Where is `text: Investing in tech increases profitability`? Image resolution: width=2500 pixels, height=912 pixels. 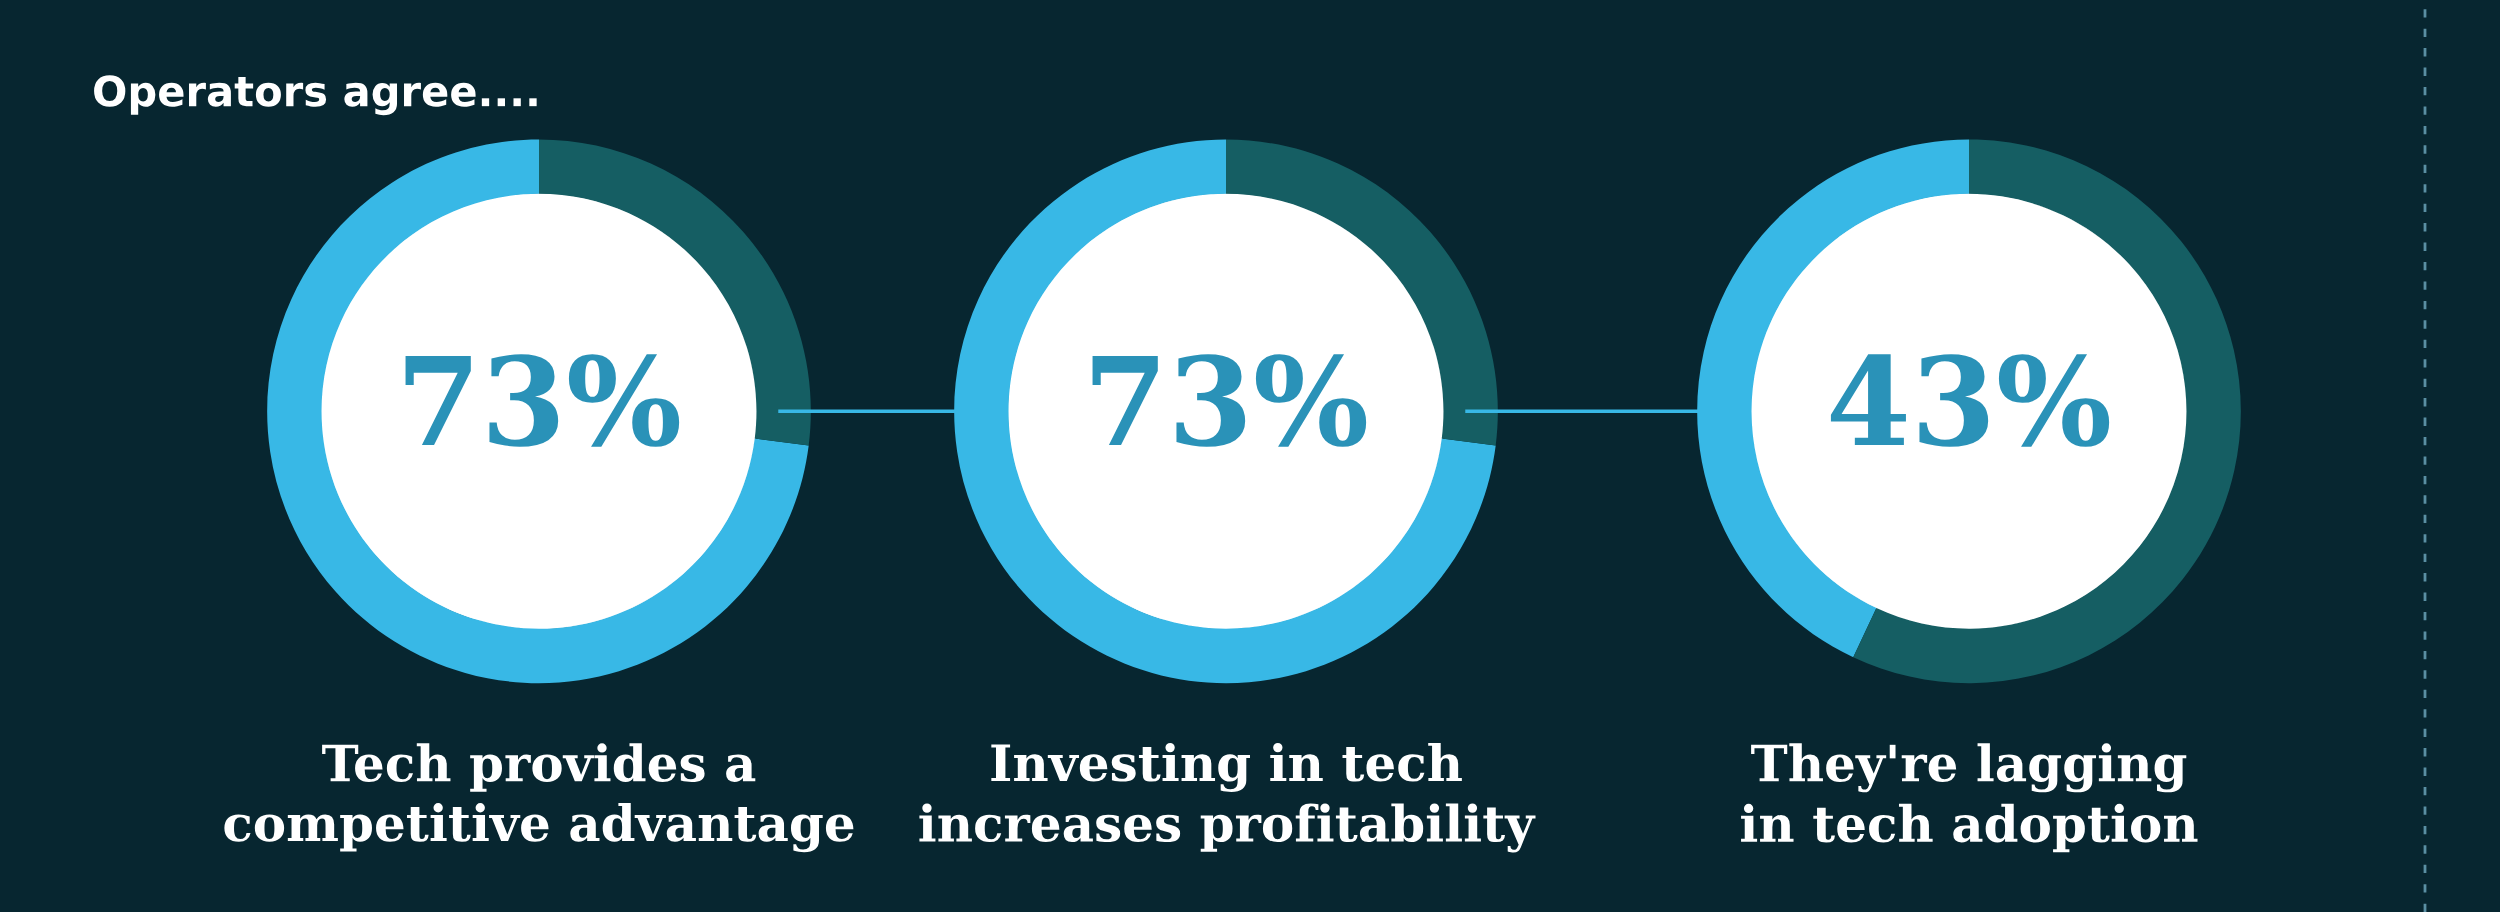 text: Investing in tech increases profitability is located at coordinates (1227, 797).